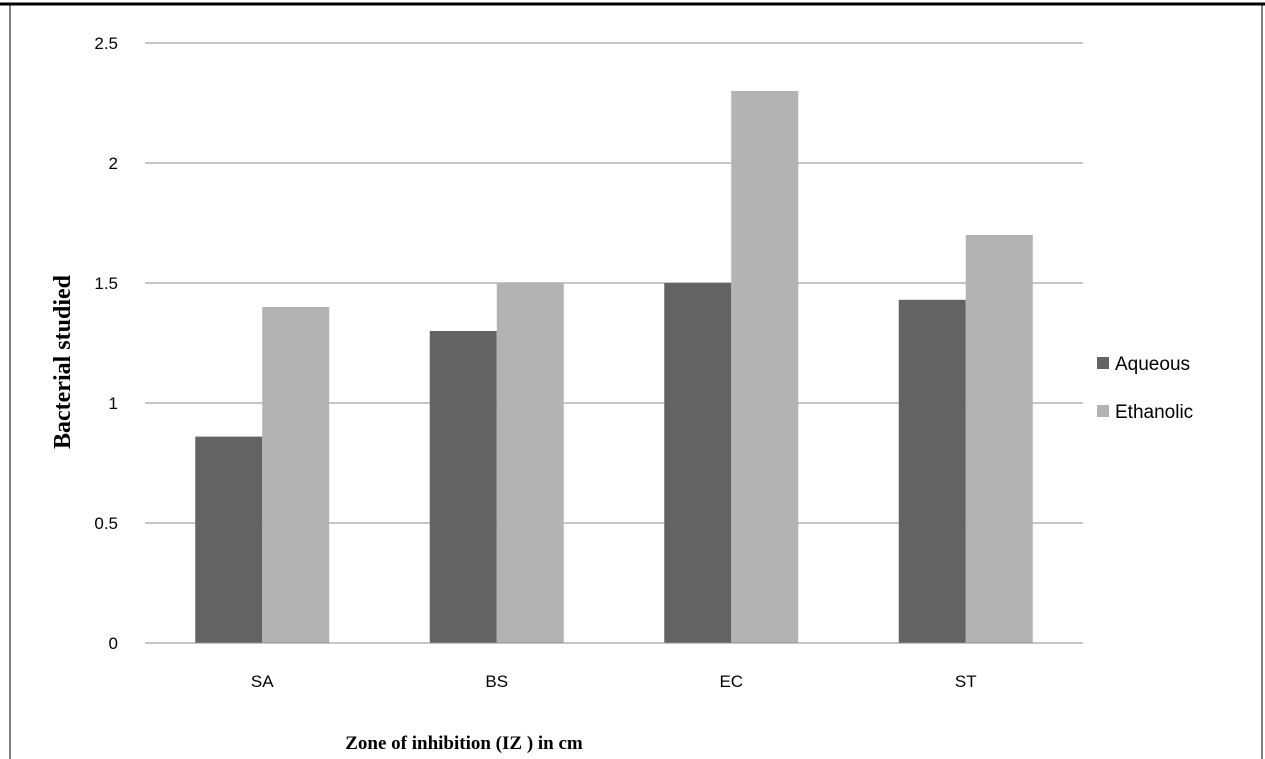 Image resolution: width=1265 pixels, height=759 pixels. What do you see at coordinates (1154, 412) in the screenshot?
I see `legend-label-ethanolic: Ethanolic` at bounding box center [1154, 412].